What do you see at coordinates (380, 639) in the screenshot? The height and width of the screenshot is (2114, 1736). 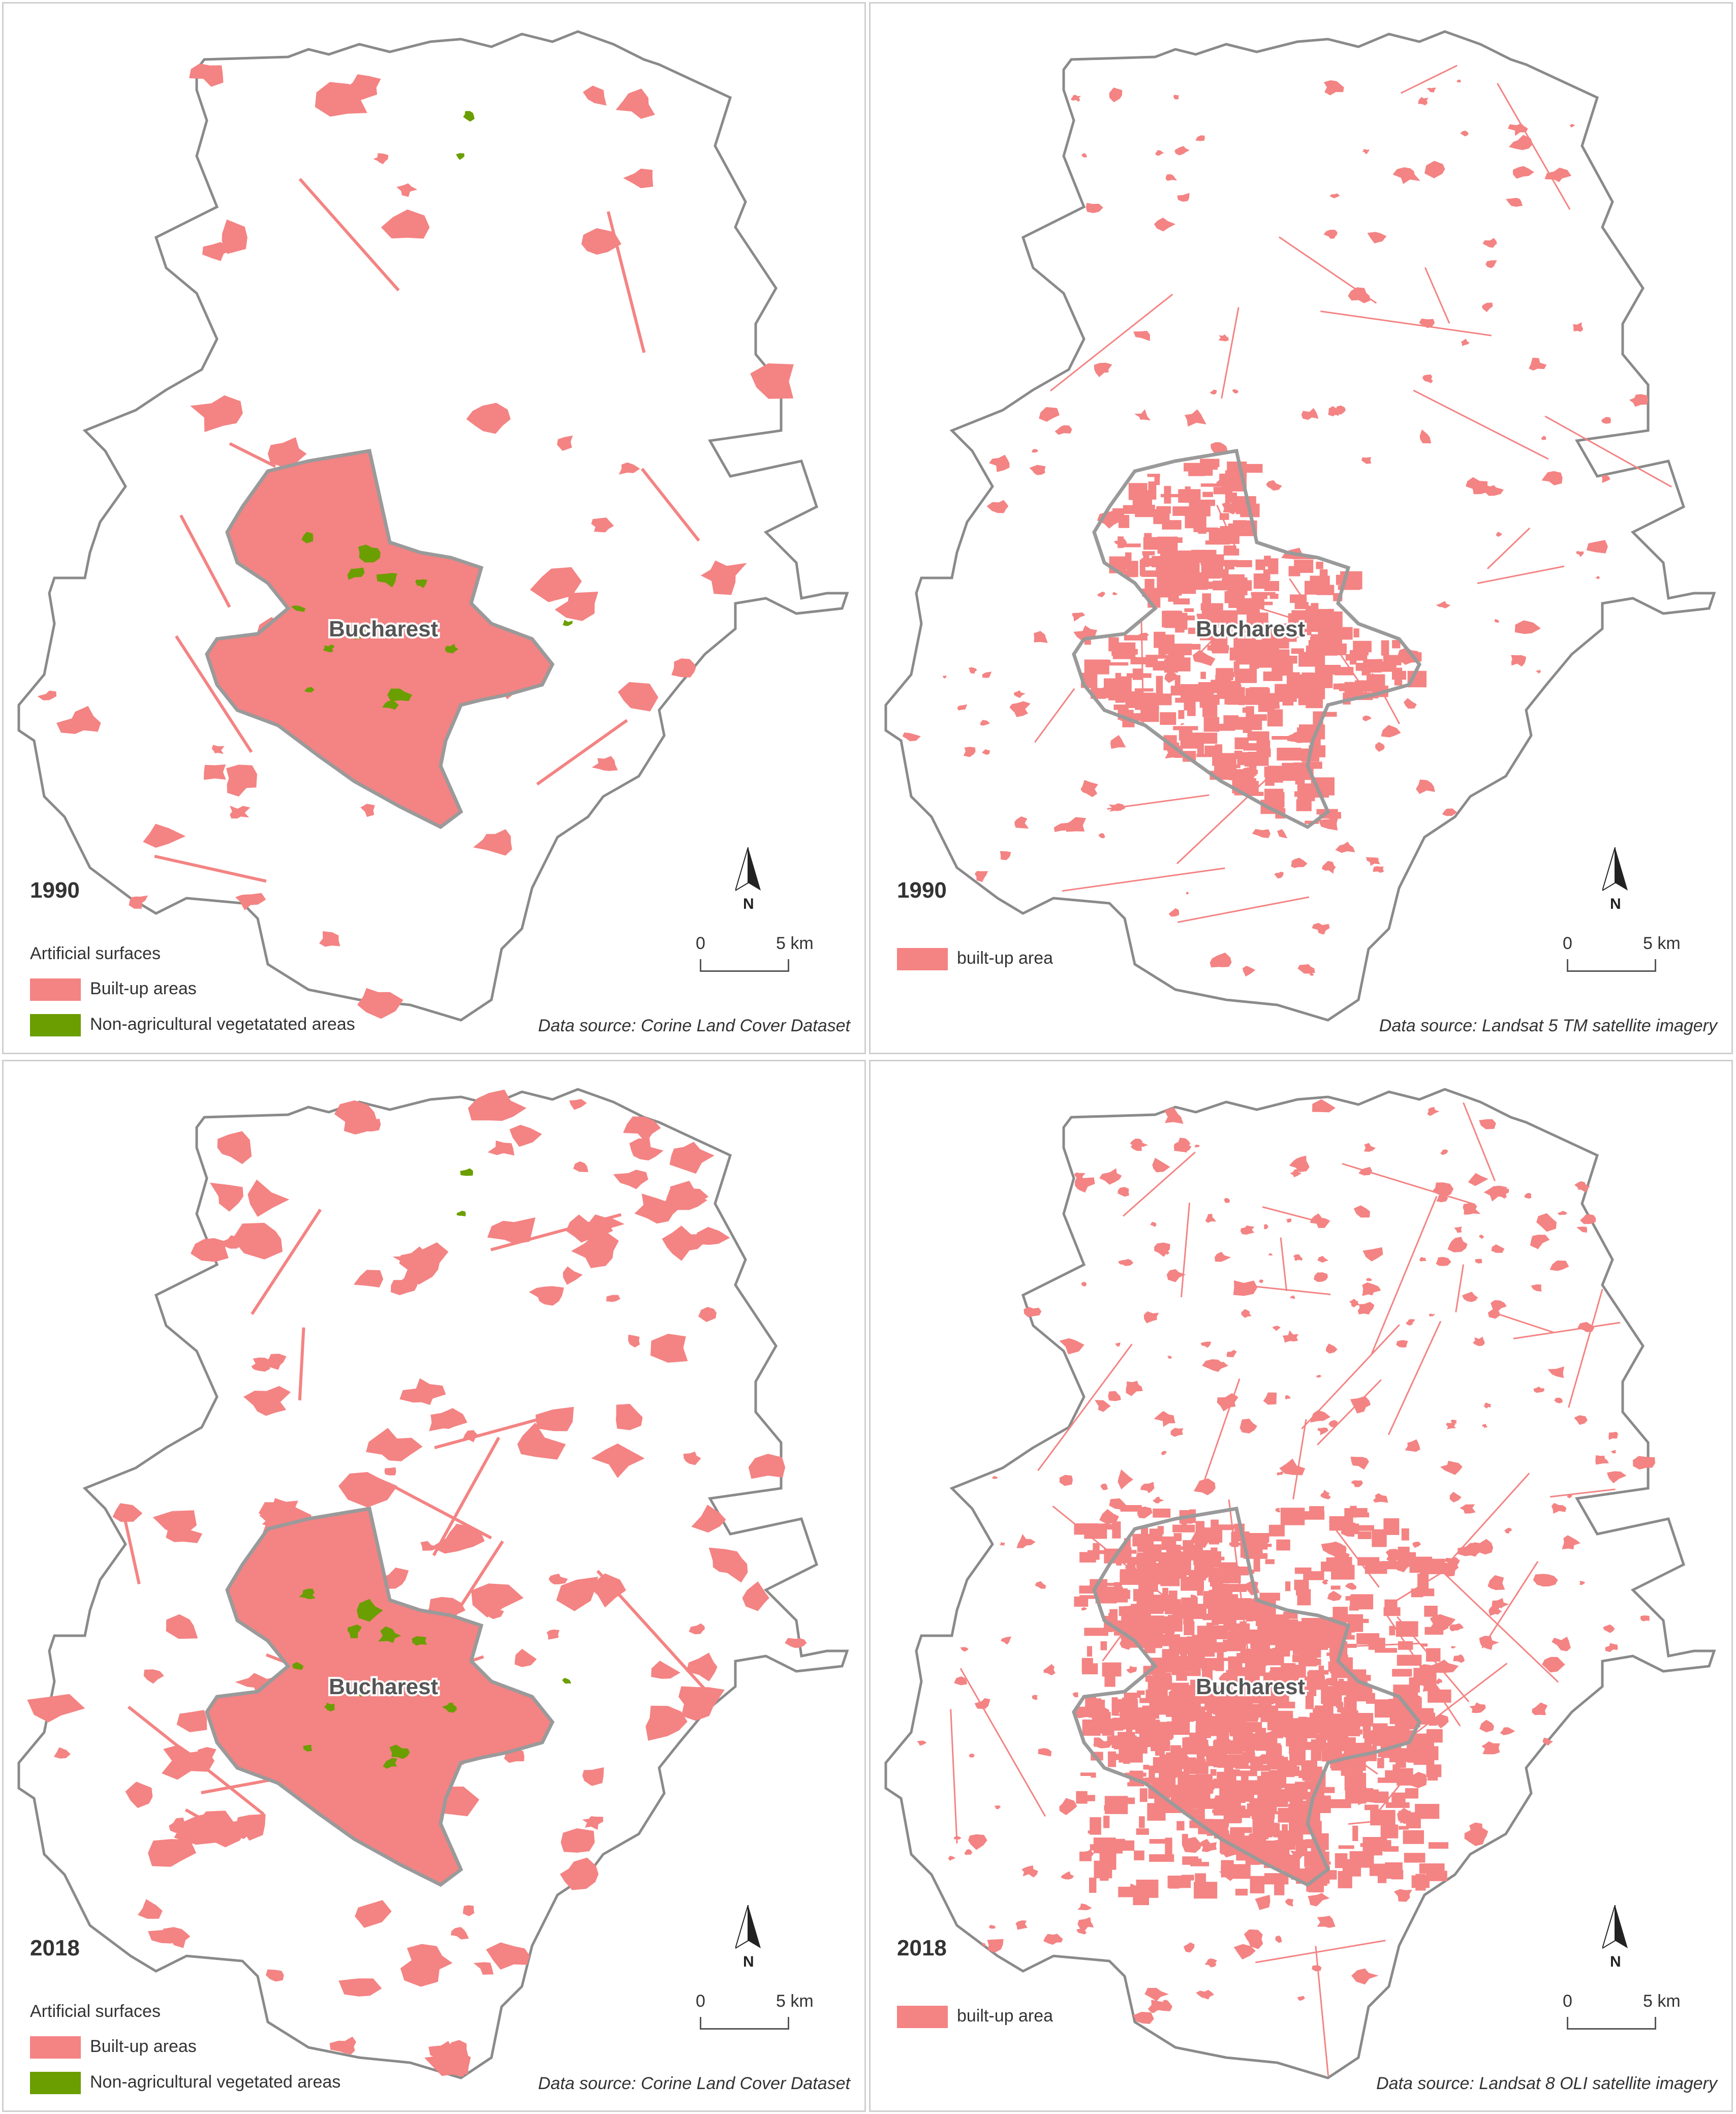 I see `city-boundary` at bounding box center [380, 639].